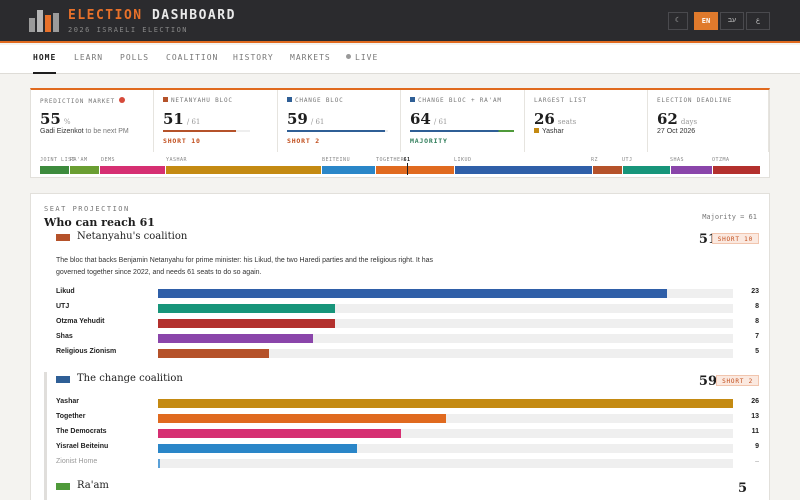 This screenshot has height=500, width=800. I want to click on stat-change-raam: CHANGE BLOC + RA'AM 64/ 61 MAJORITY, so click(463, 121).